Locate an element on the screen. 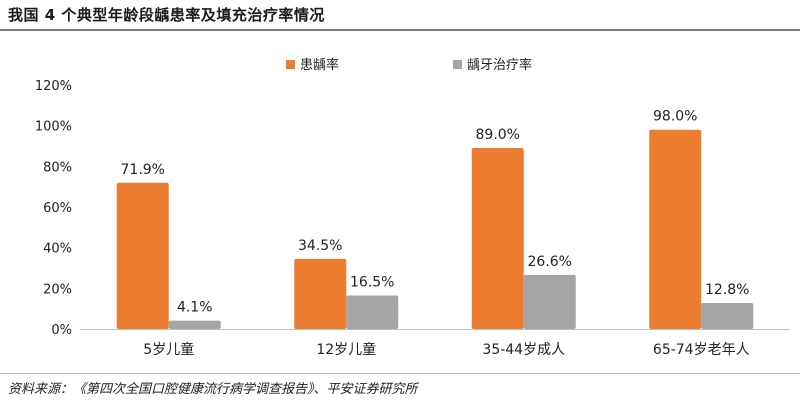  y-tick-label: 20% is located at coordinates (57, 289).